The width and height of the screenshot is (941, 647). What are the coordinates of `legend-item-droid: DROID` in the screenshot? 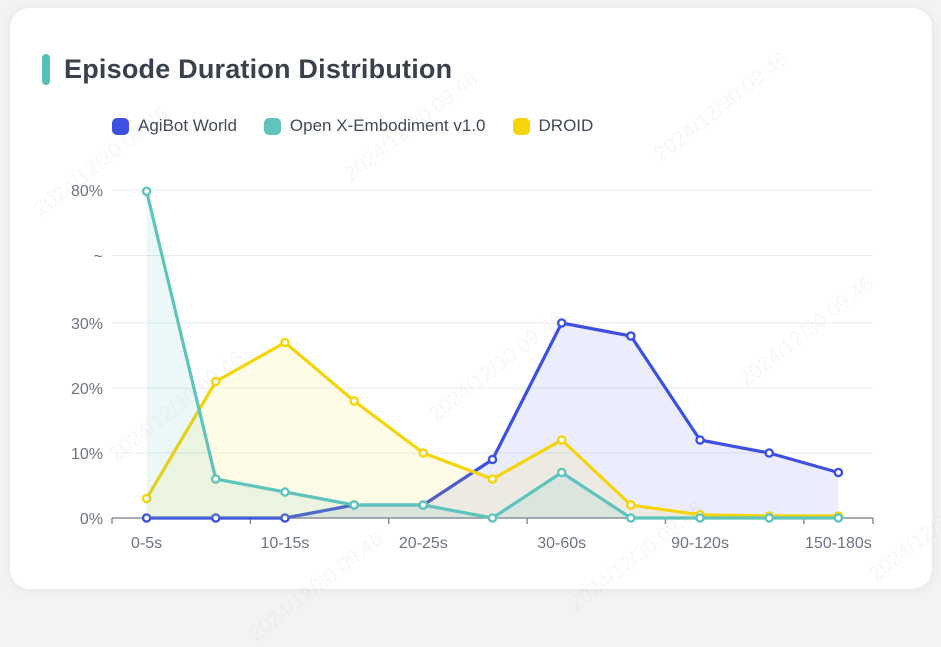 It's located at (553, 126).